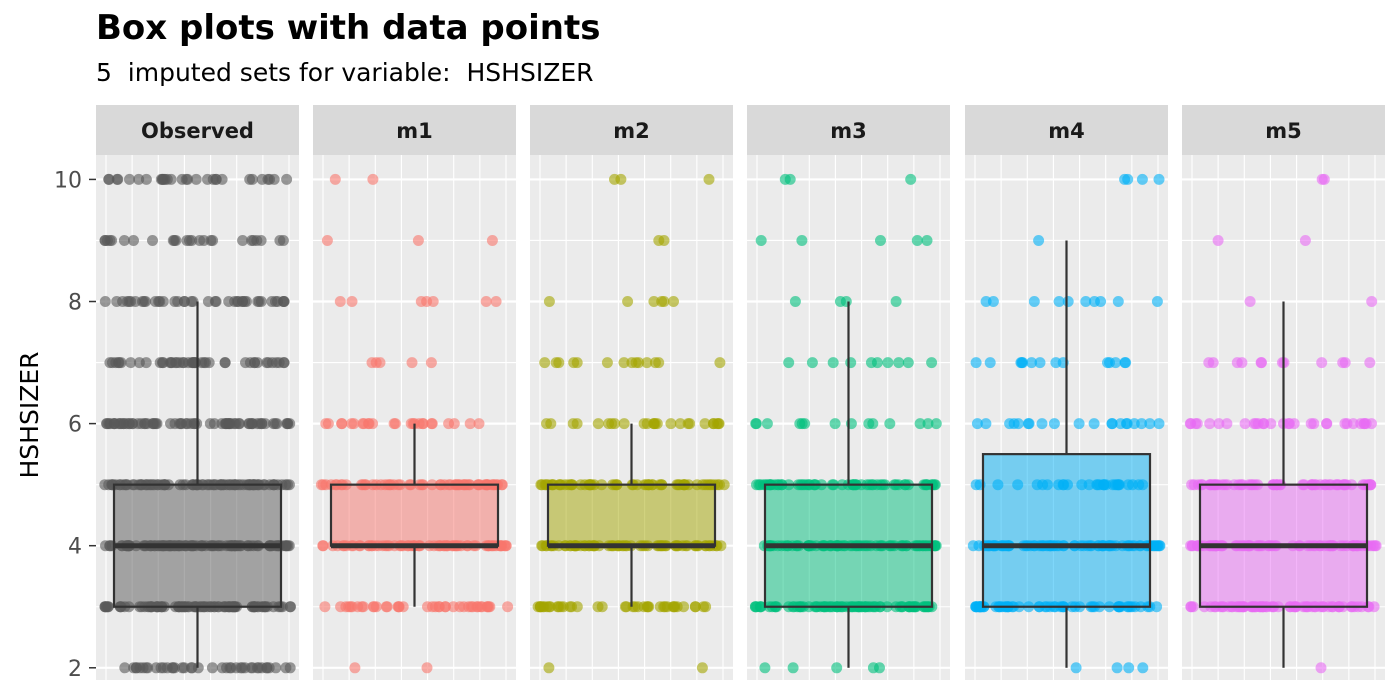  What do you see at coordinates (68, 180) in the screenshot?
I see `y-tick-label: 10` at bounding box center [68, 180].